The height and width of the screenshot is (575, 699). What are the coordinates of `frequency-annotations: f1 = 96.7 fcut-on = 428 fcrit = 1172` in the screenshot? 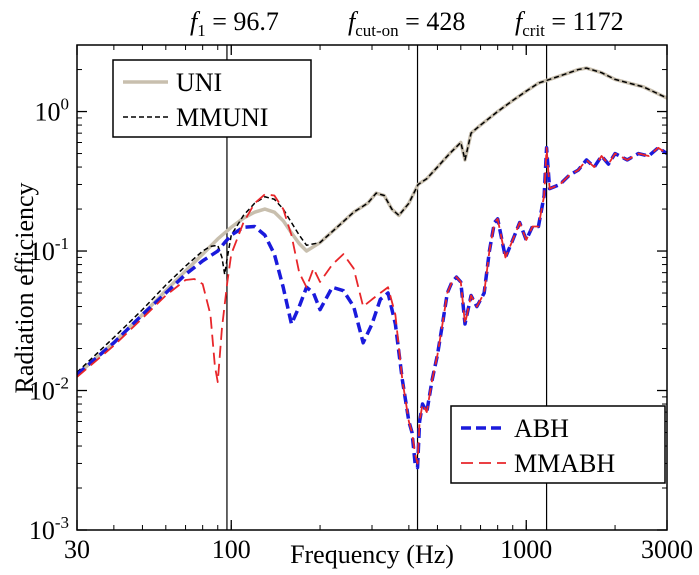 It's located at (407, 23).